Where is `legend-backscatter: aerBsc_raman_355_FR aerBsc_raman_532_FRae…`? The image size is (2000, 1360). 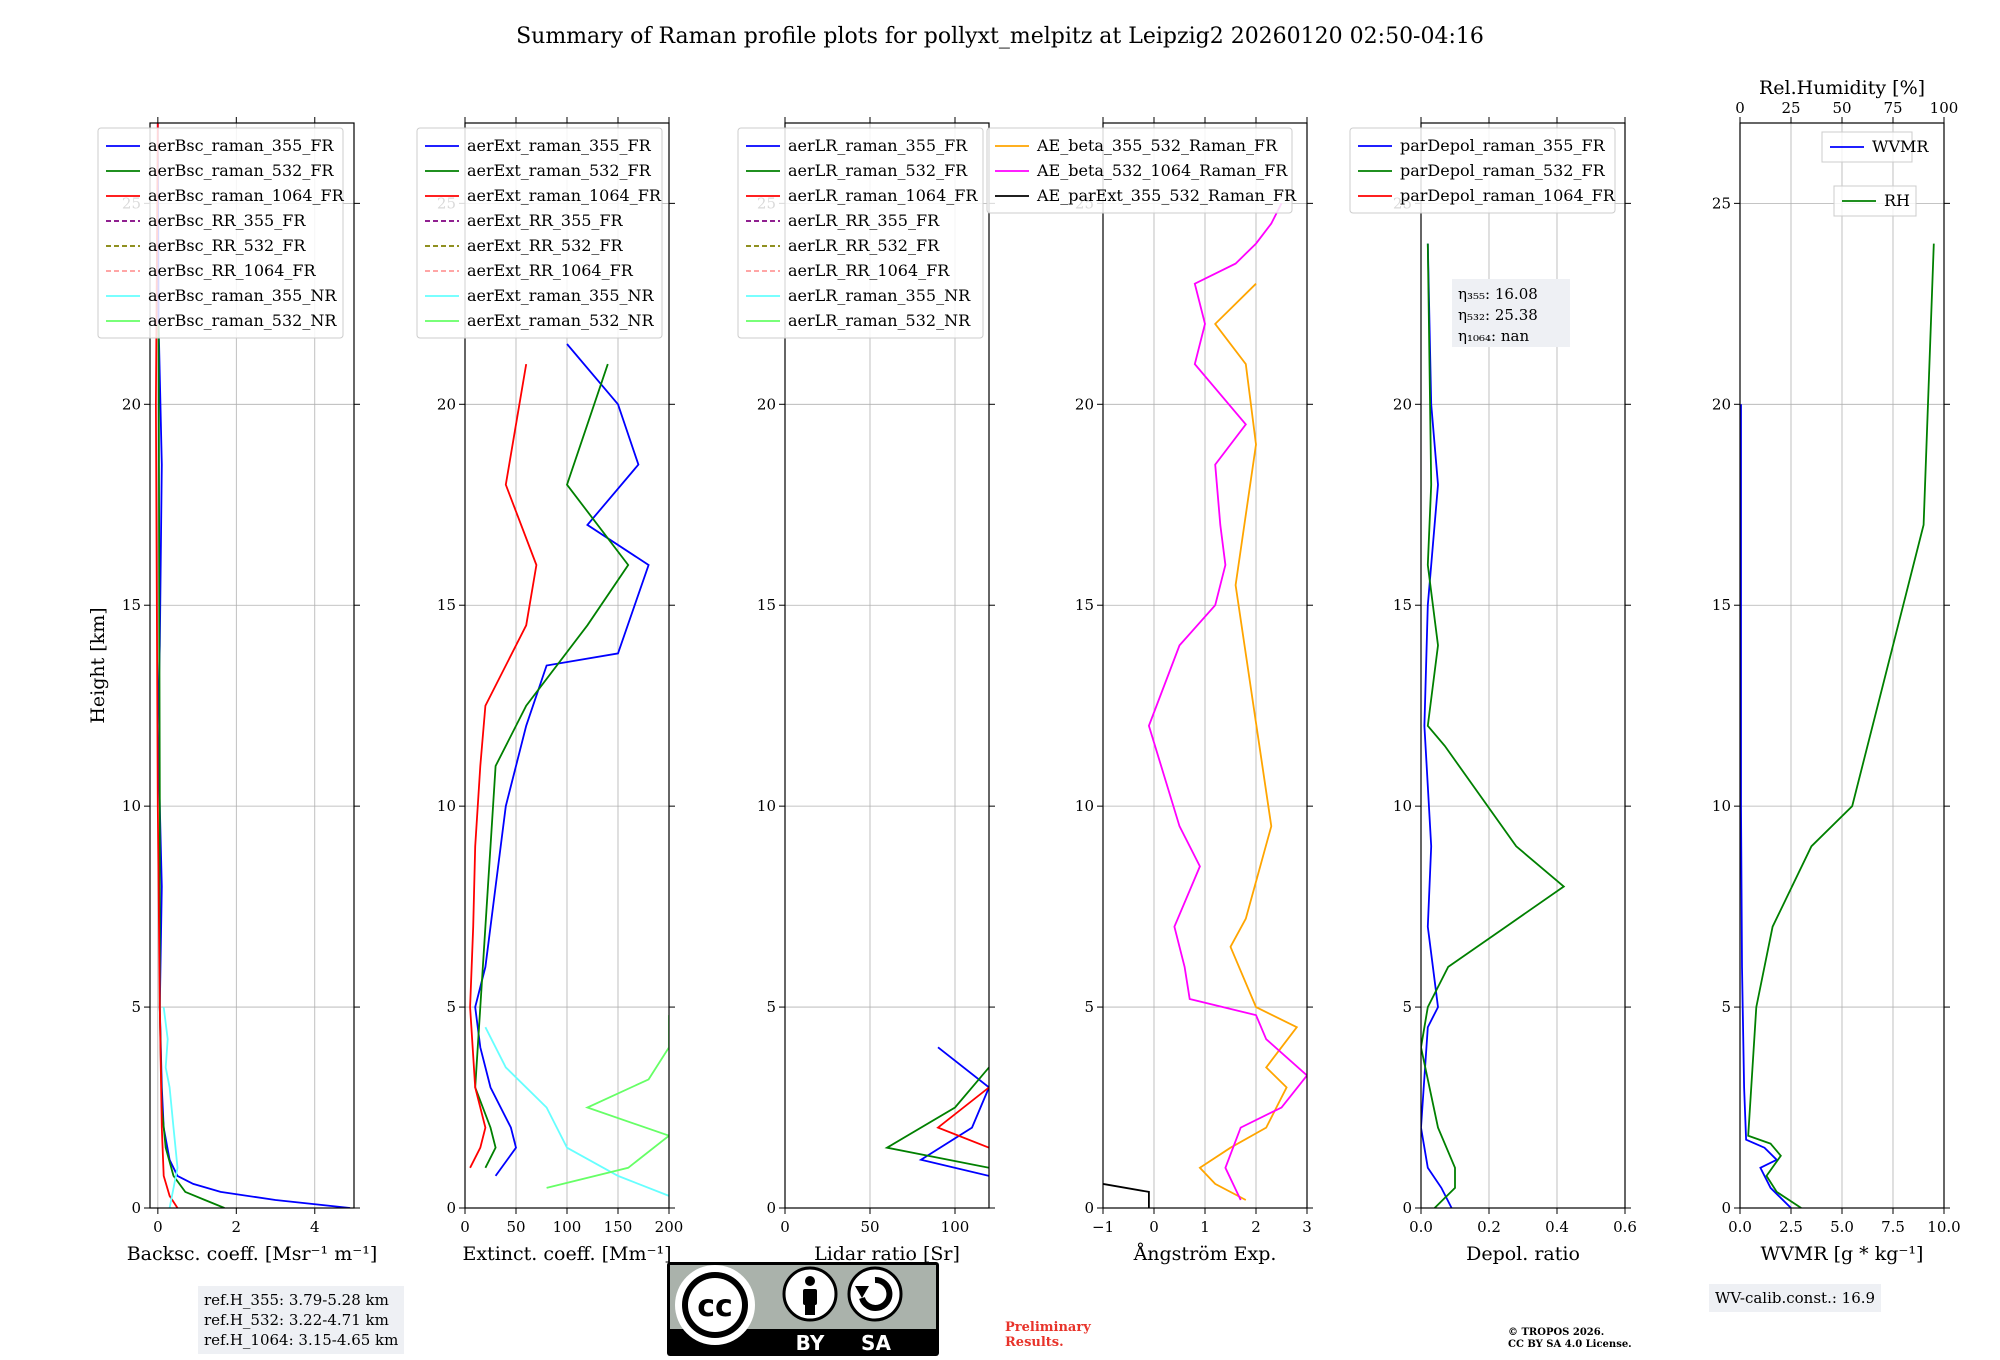 legend-backscatter: aerBsc_raman_355_FR aerBsc_raman_532_FRae… is located at coordinates (221, 233).